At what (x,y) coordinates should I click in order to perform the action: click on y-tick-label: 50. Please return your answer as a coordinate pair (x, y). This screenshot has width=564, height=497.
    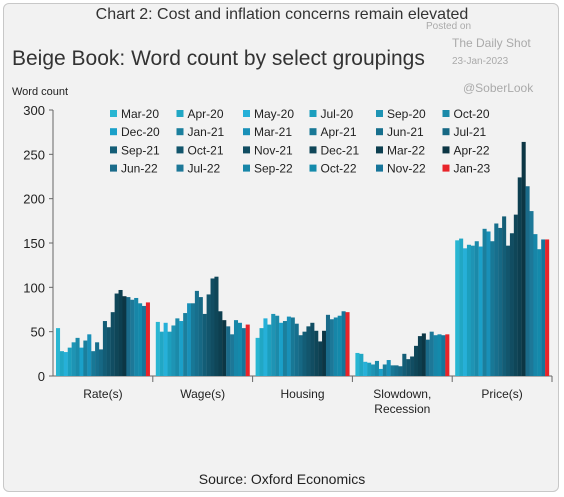
    Looking at the image, I should click on (38, 332).